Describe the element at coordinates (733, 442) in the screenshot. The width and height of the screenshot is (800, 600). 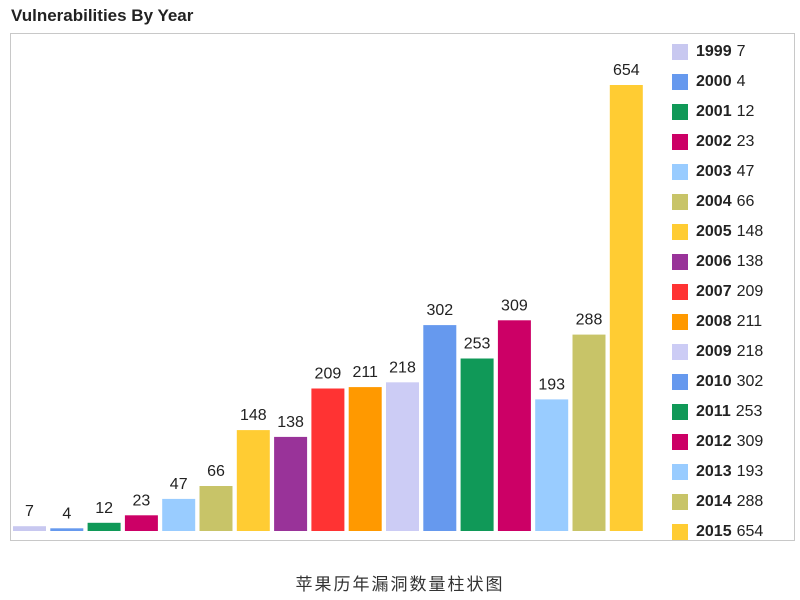
I see `legend-item-2012: 2012 309` at that location.